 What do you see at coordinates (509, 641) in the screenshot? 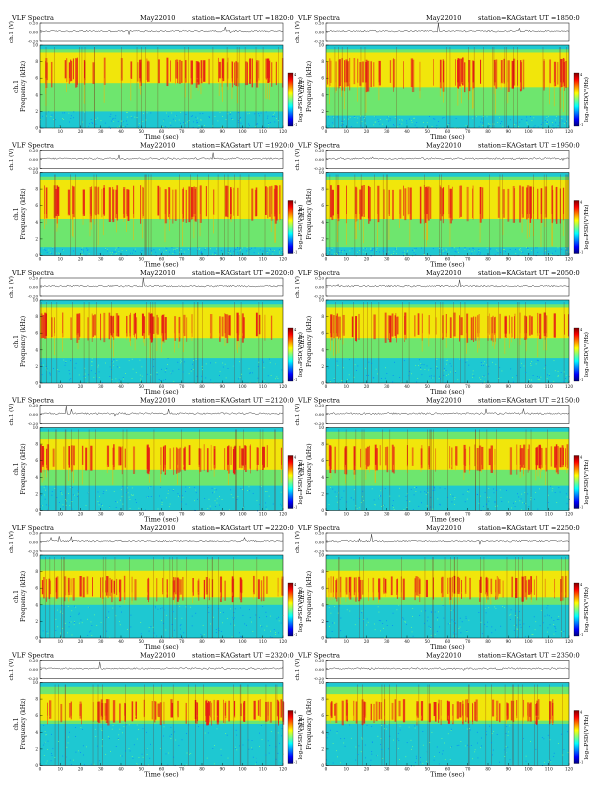
I see `time-tick-label: 90` at bounding box center [509, 641].